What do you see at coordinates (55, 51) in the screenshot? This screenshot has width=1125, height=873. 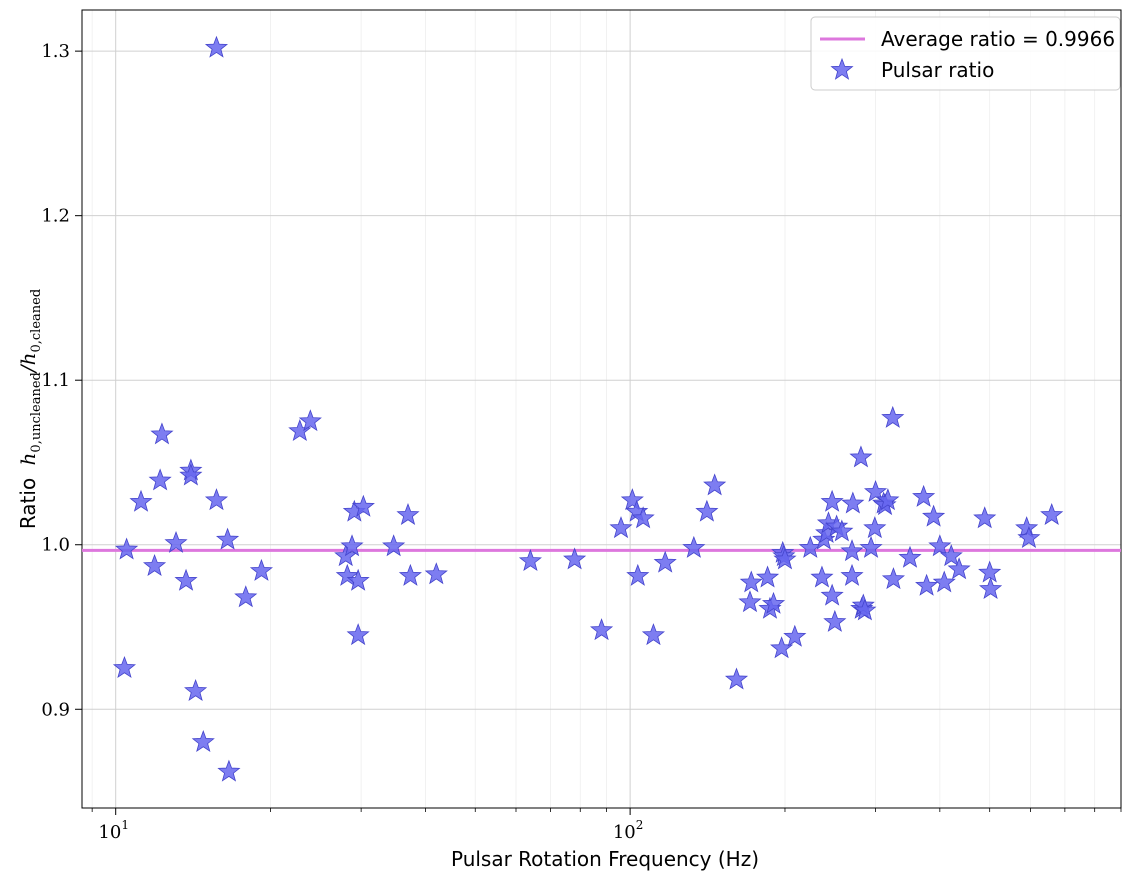 I see `y-tick-label: 1.3` at bounding box center [55, 51].